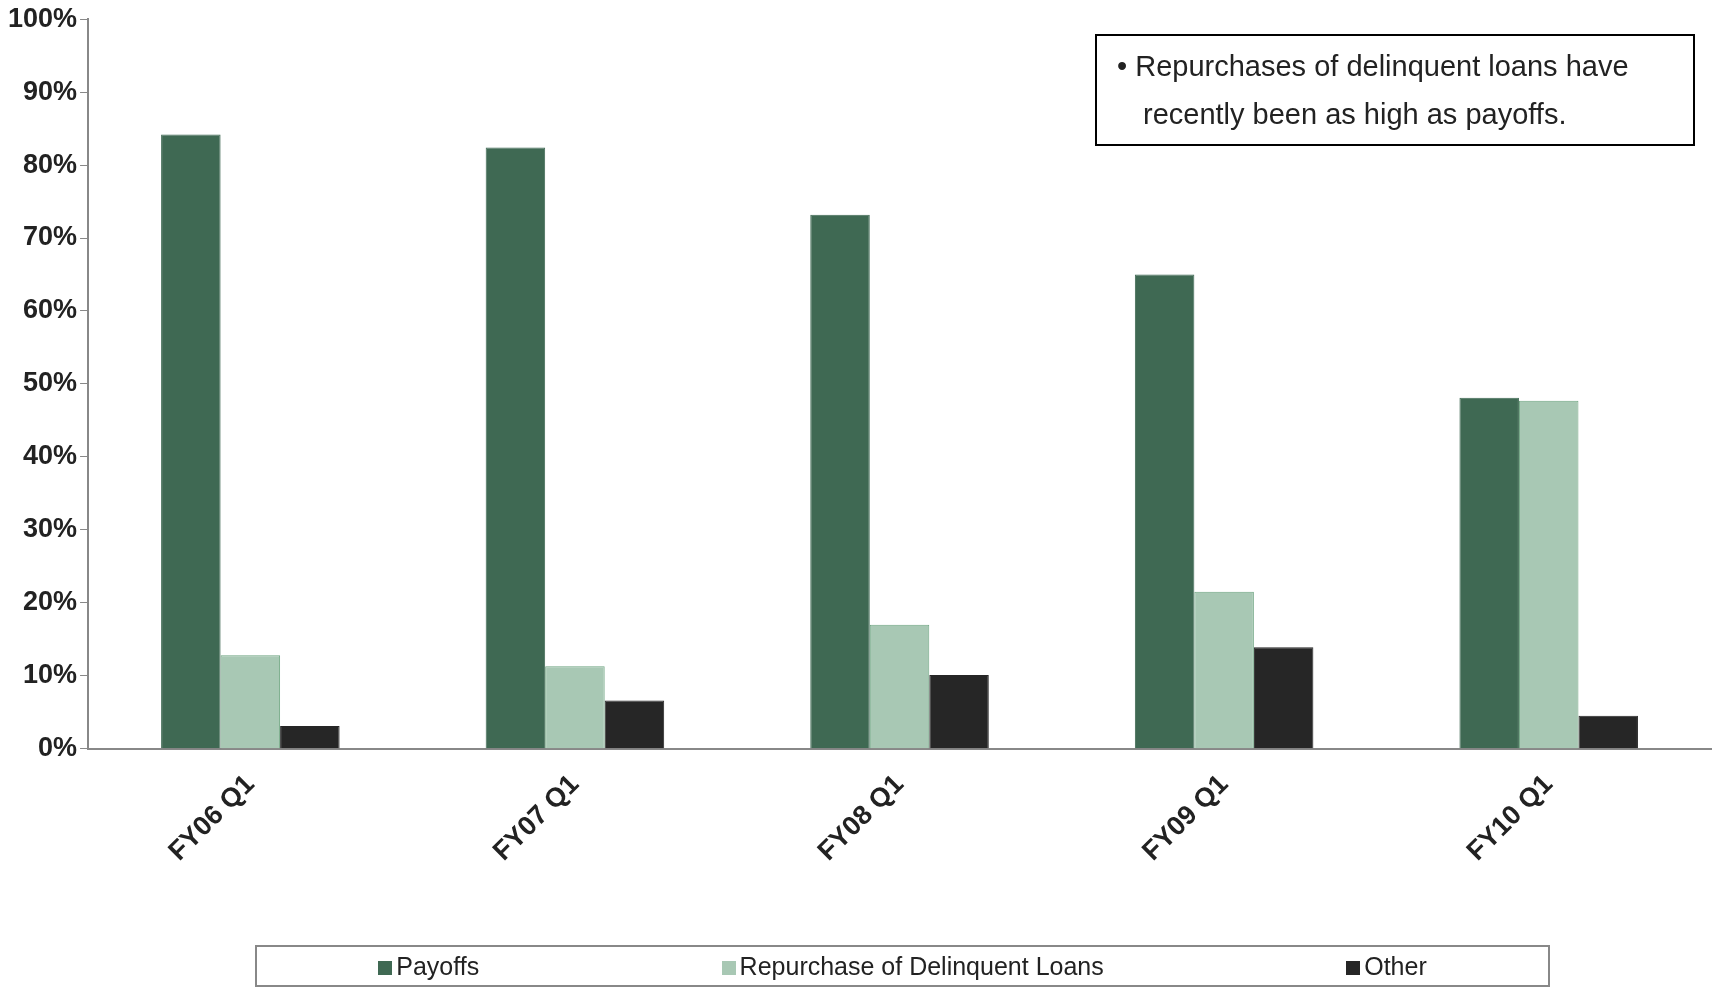 Image resolution: width=1719 pixels, height=991 pixels. Describe the element at coordinates (50, 601) in the screenshot. I see `y-tick-label: 20%` at that location.